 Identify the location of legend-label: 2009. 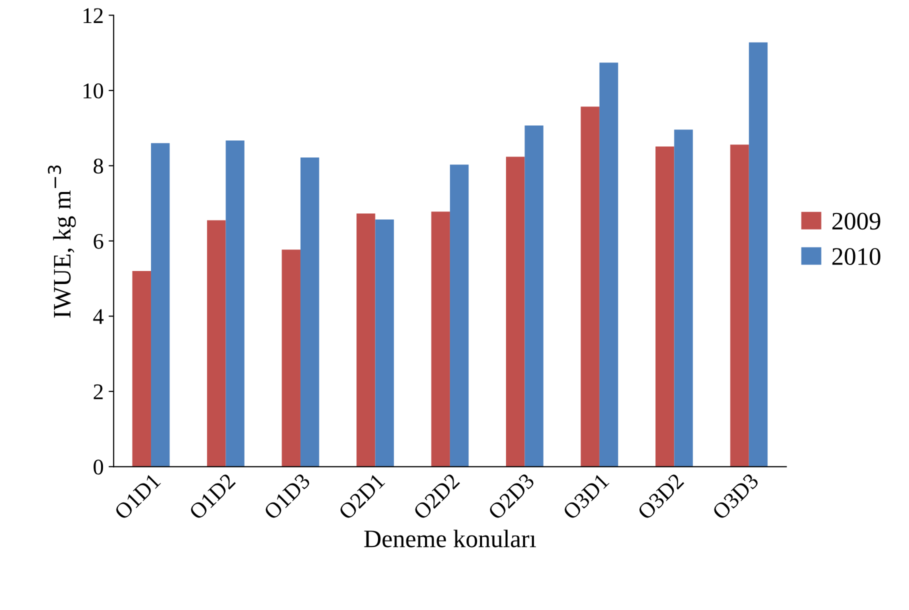
(856, 221).